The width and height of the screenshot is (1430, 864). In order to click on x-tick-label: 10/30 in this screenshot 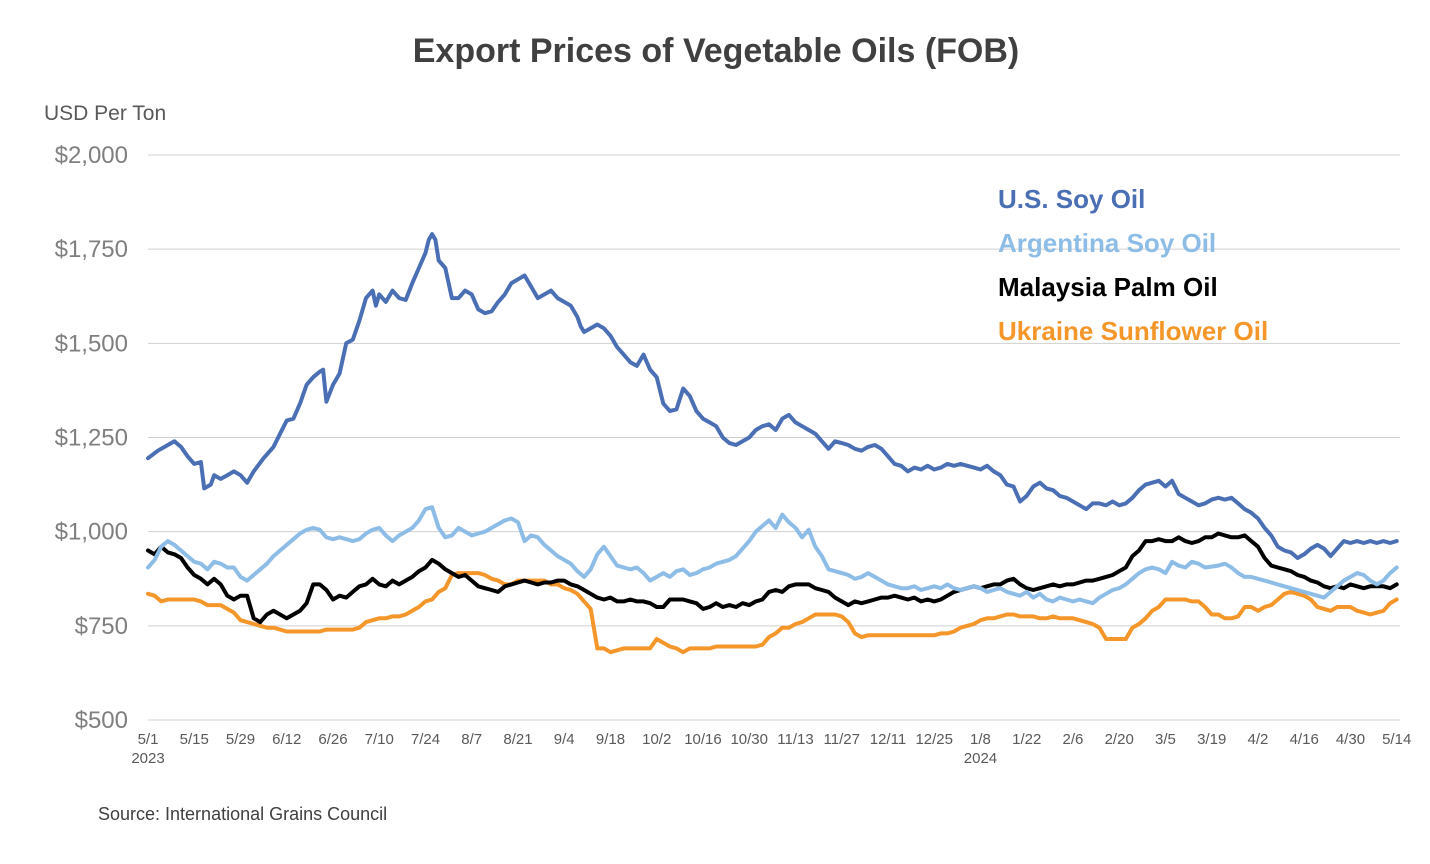, I will do `click(749, 739)`.